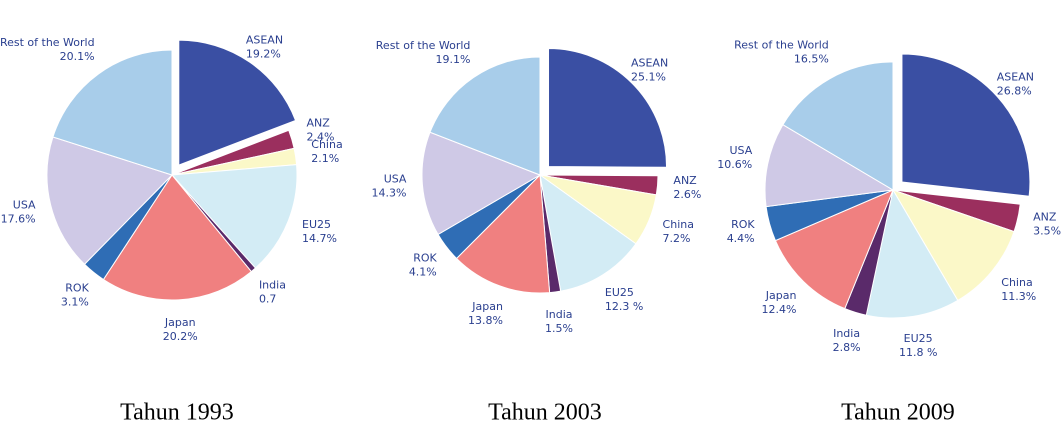 Image resolution: width=1064 pixels, height=432 pixels. What do you see at coordinates (1047, 231) in the screenshot?
I see `slice-value: 3.5%` at bounding box center [1047, 231].